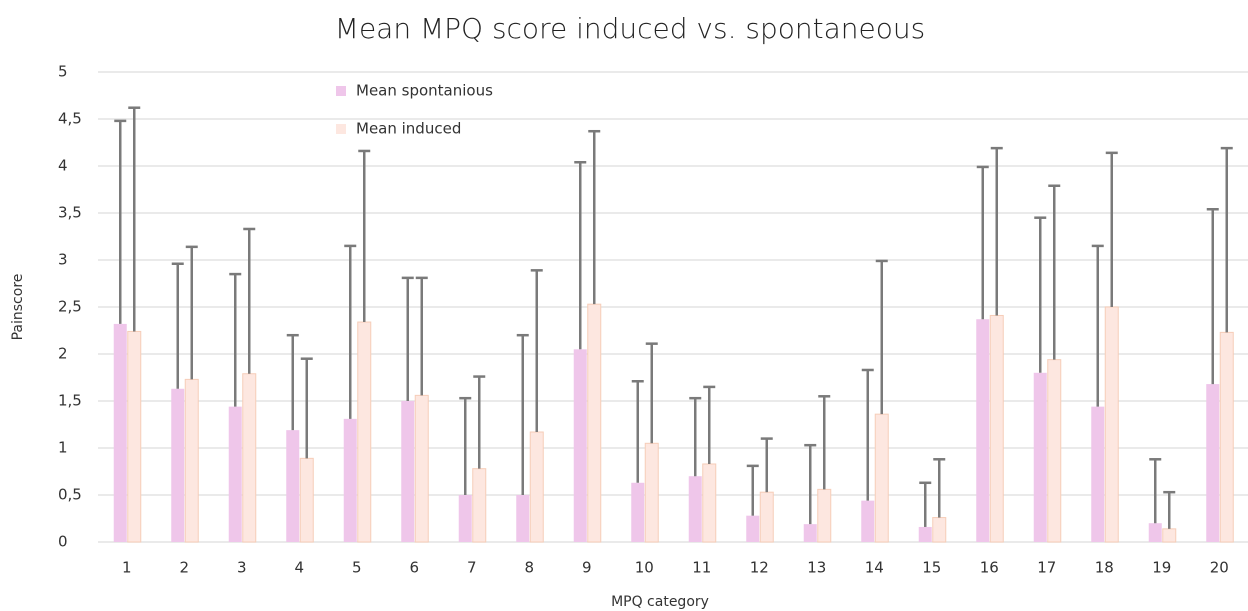 This screenshot has width=1248, height=611. What do you see at coordinates (587, 568) in the screenshot?
I see `x-tick-label: 9` at bounding box center [587, 568].